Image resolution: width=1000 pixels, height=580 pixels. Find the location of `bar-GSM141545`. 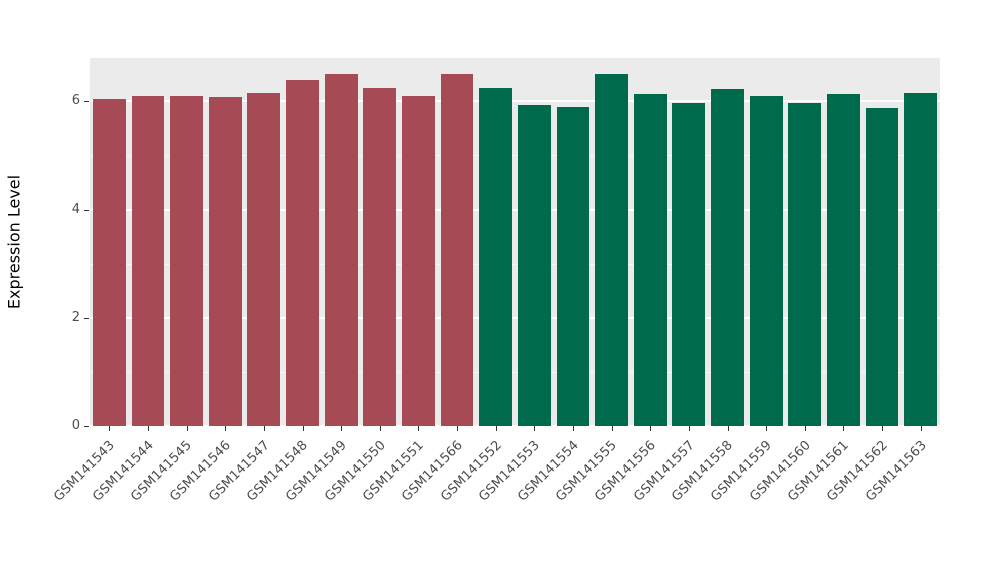

bar-GSM141545 is located at coordinates (186, 260).